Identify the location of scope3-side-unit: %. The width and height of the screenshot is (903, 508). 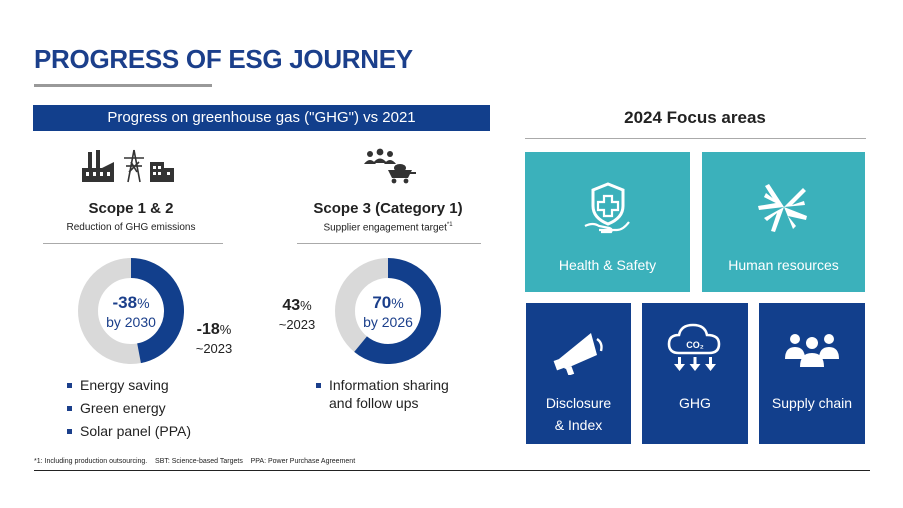
(306, 305).